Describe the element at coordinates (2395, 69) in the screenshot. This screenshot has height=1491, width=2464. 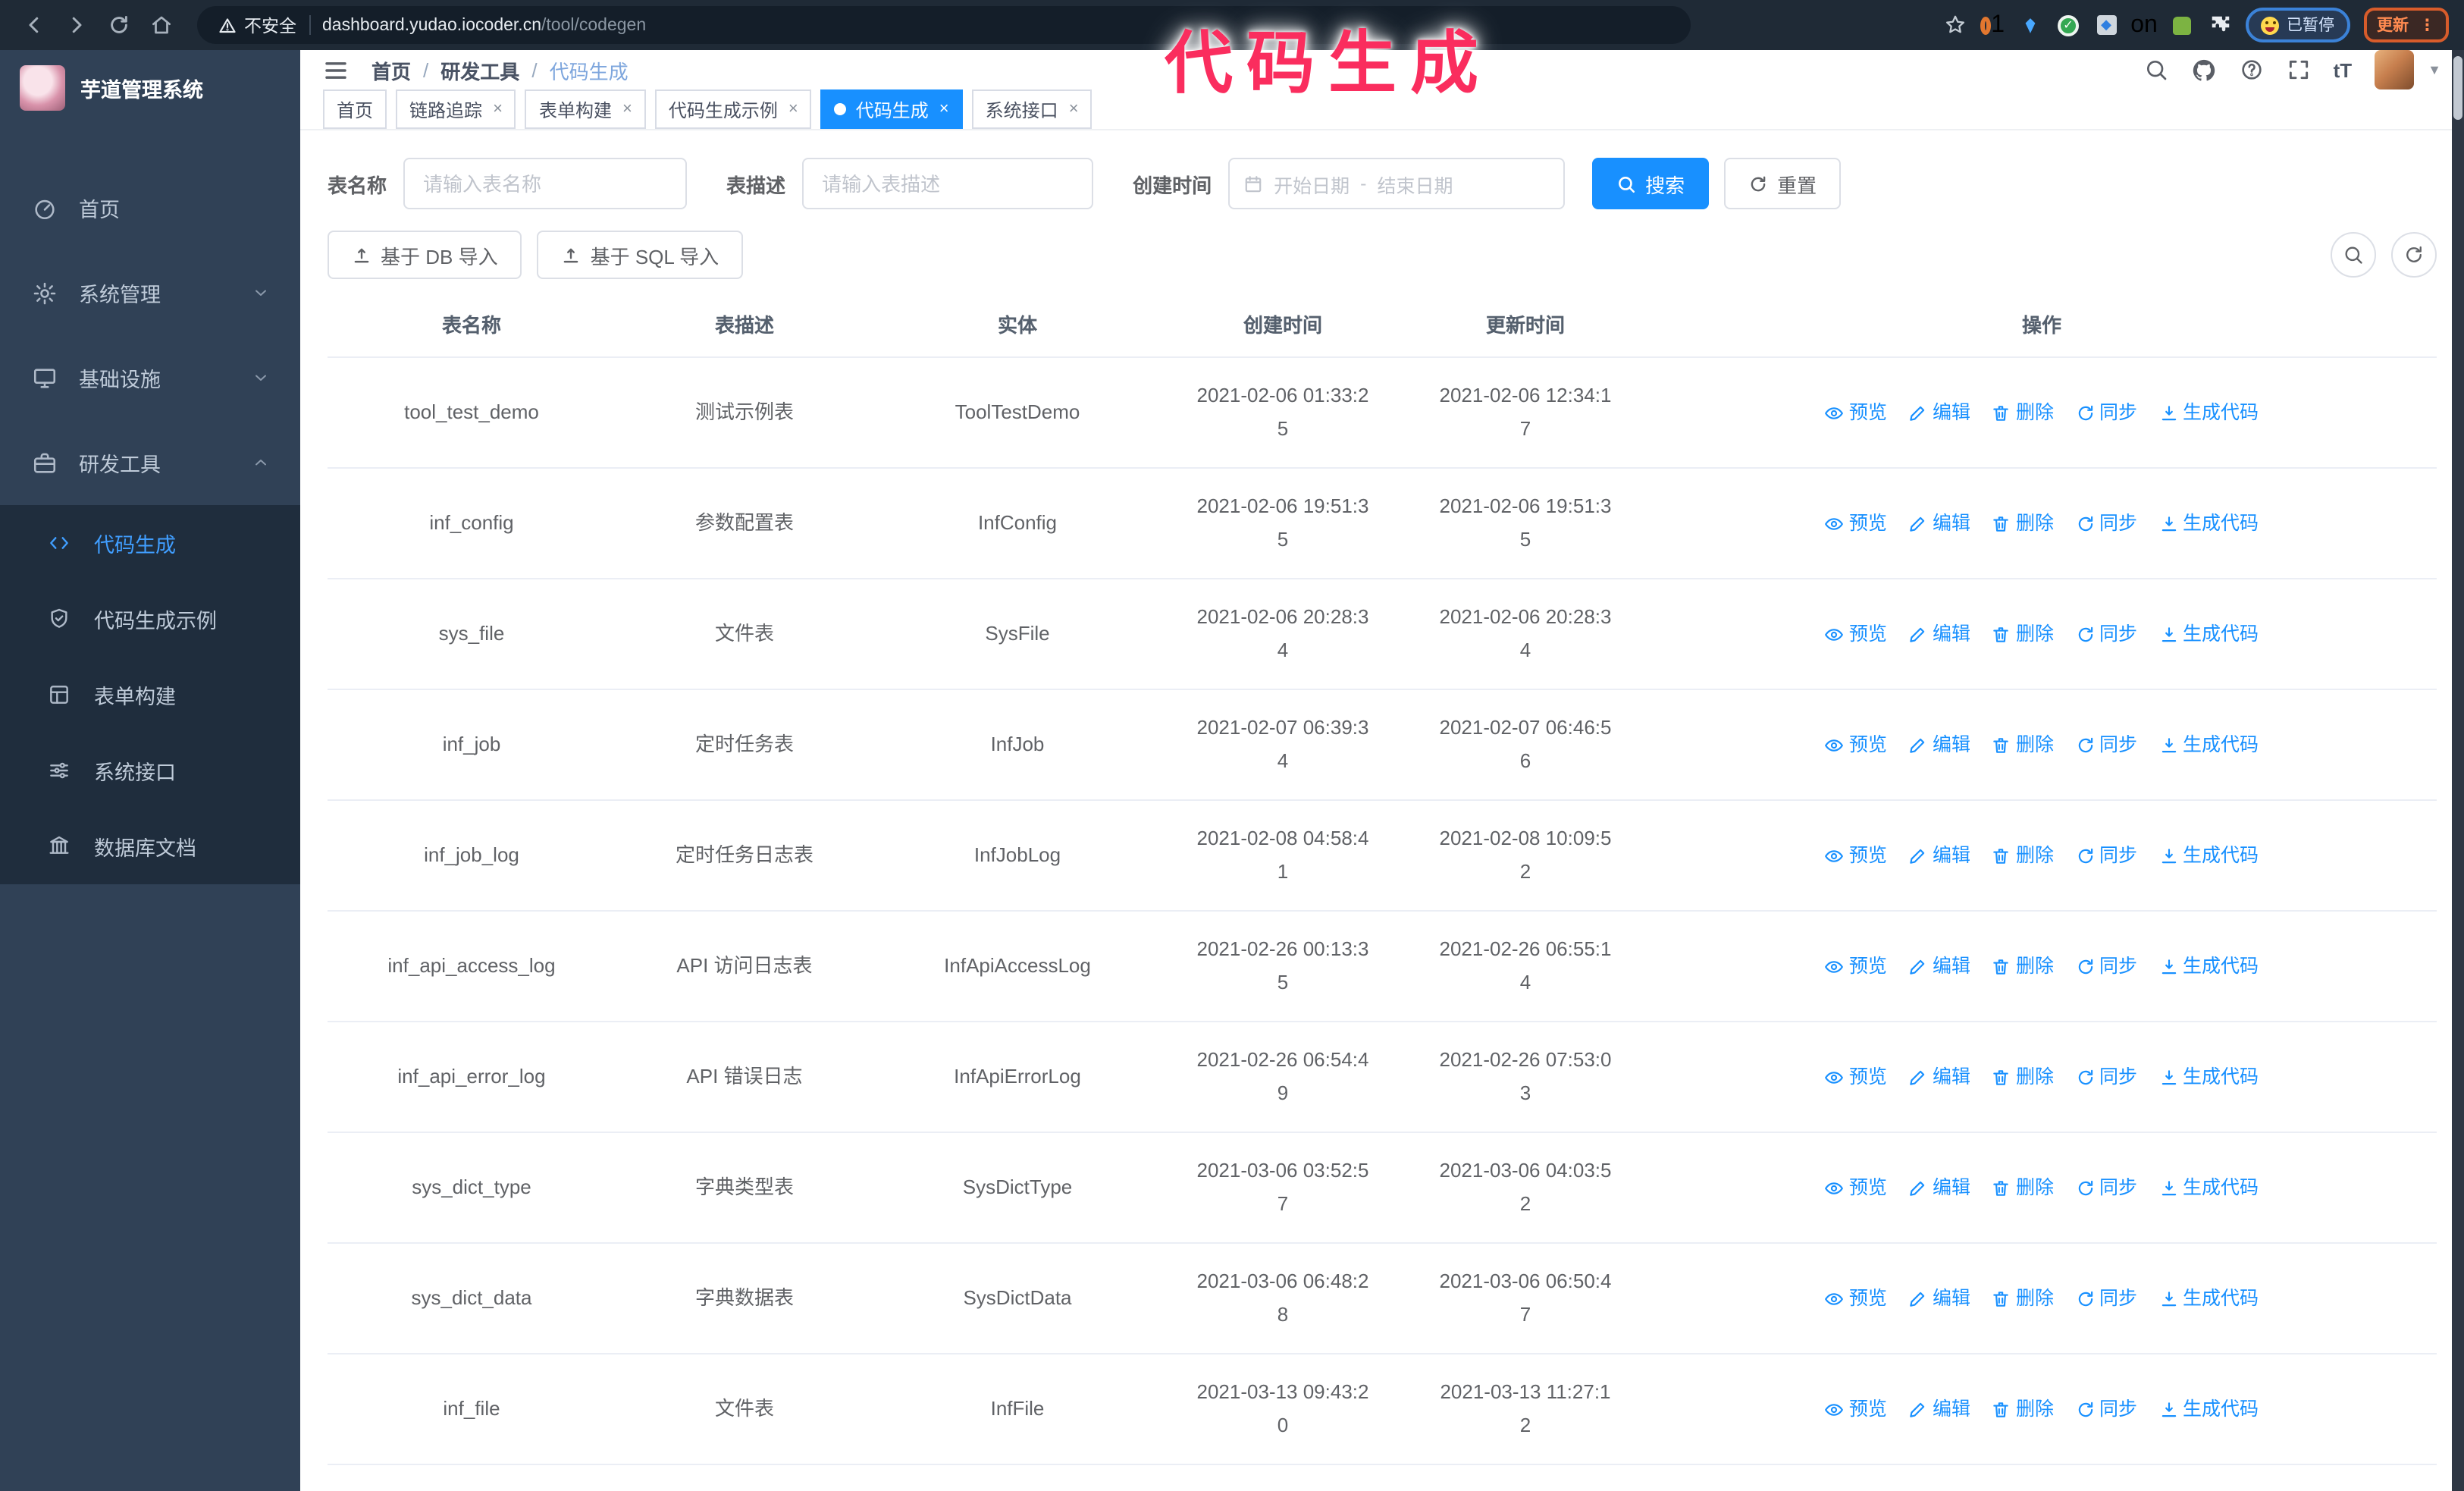
I see `user-avatar` at that location.